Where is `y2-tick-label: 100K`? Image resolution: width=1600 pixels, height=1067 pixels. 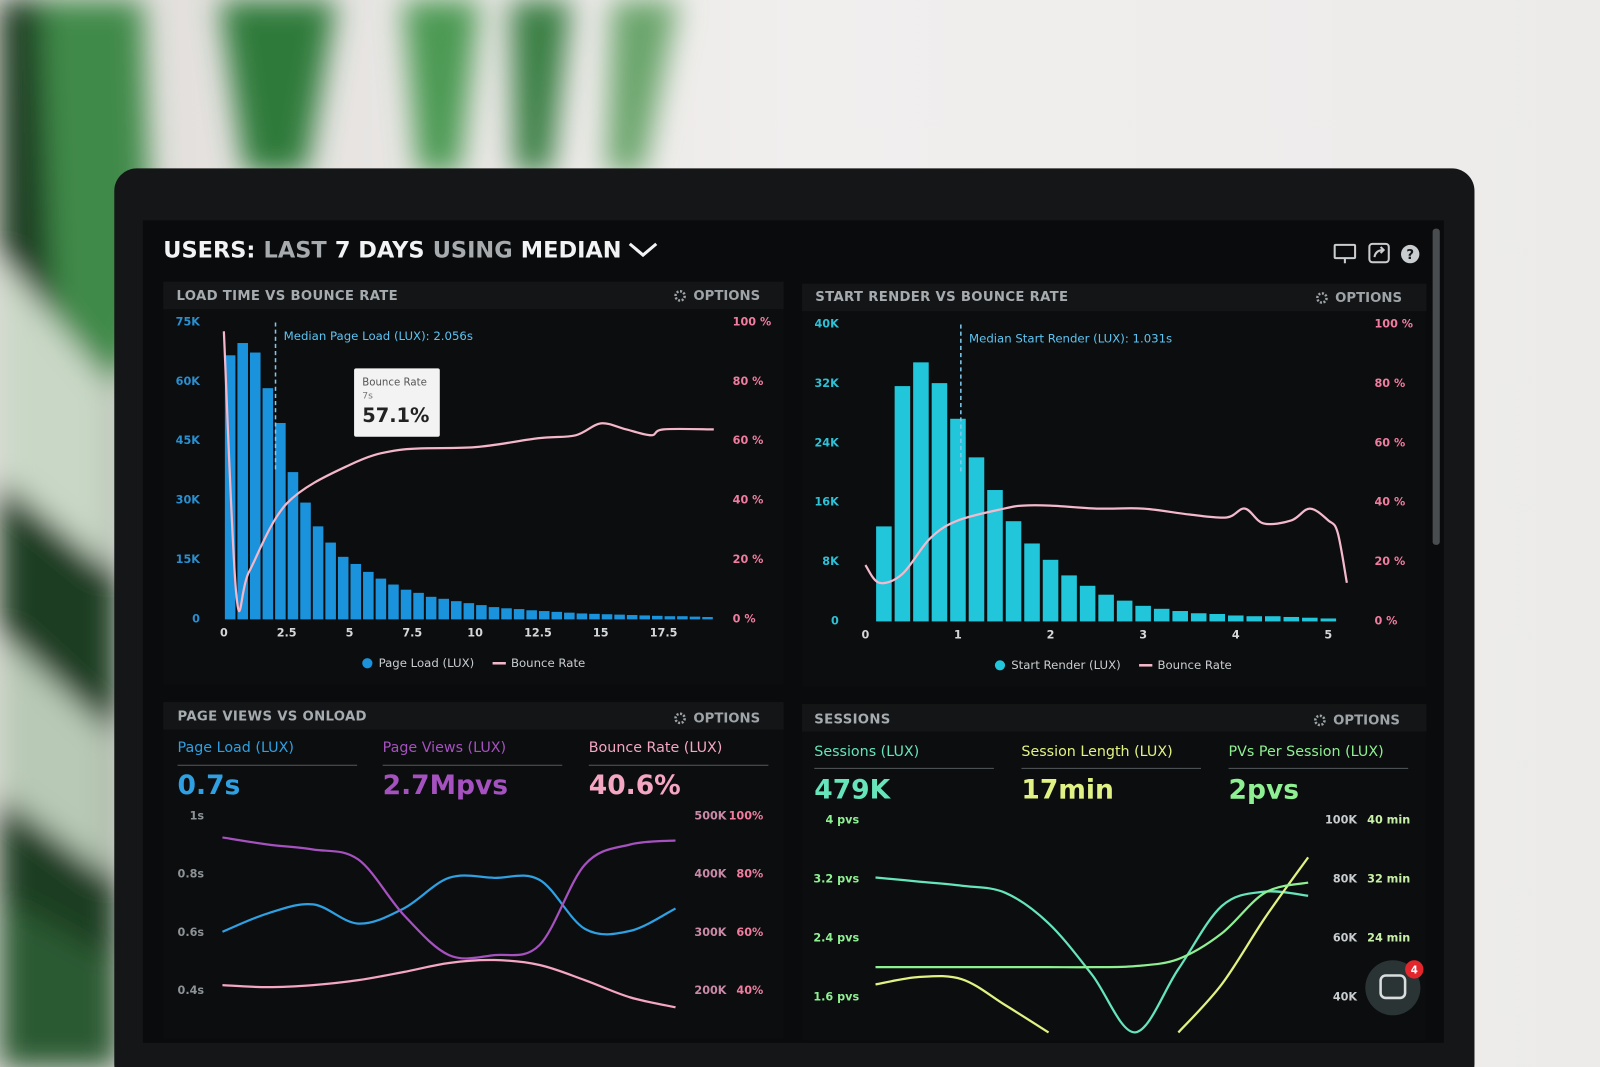
y2-tick-label: 100K is located at coordinates (1341, 819).